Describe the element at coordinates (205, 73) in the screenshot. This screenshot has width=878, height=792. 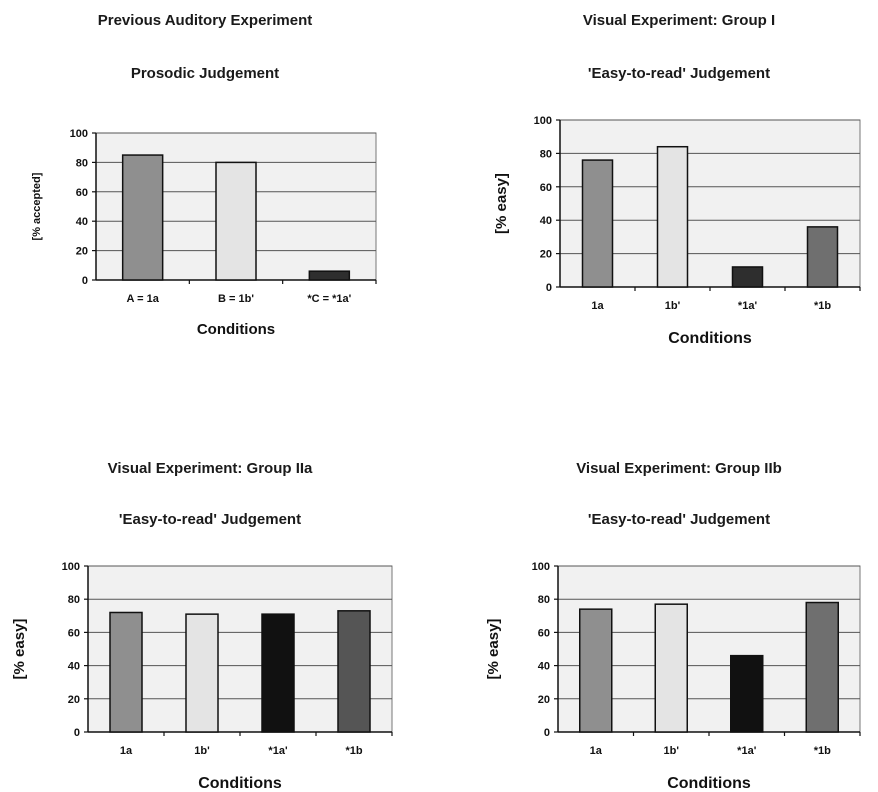
I see `chart-subtitle: Prosodic Judgement` at that location.